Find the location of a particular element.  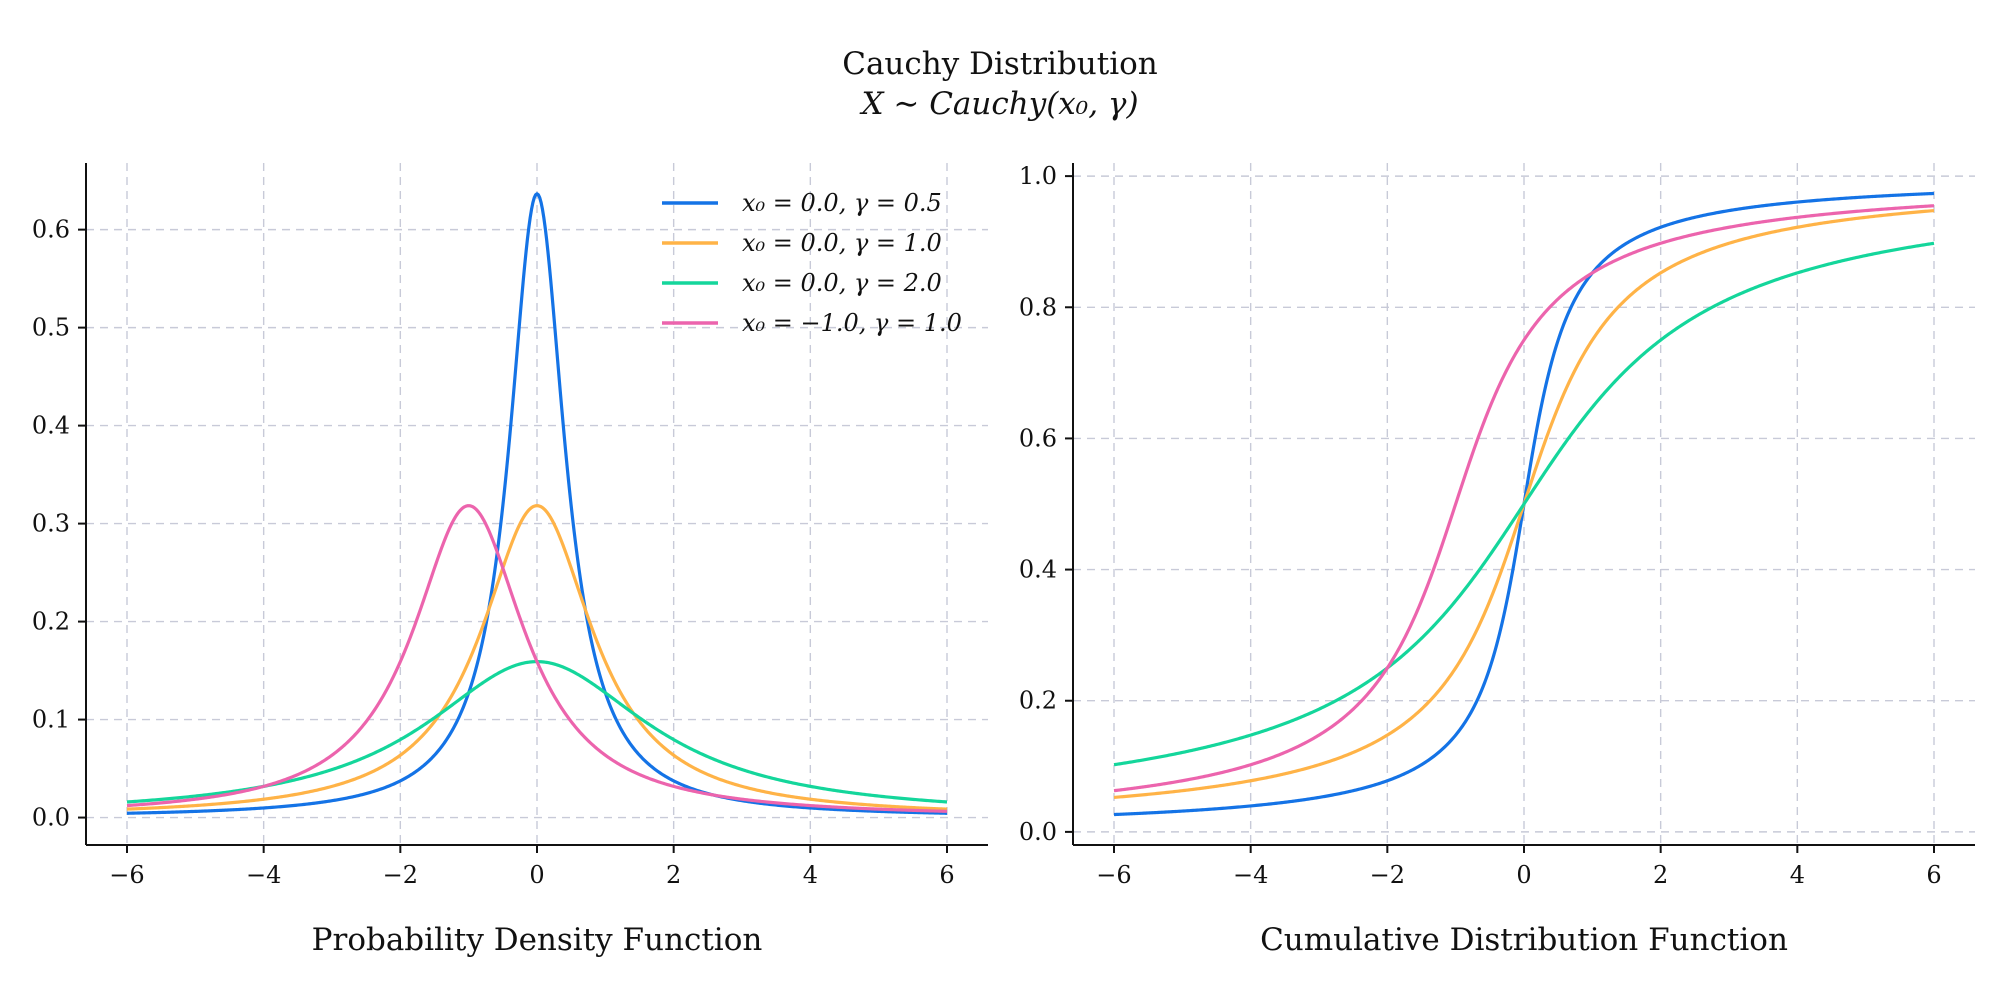

legend-label: x₀ = 0.0, γ = 1.0 is located at coordinates (842, 243).